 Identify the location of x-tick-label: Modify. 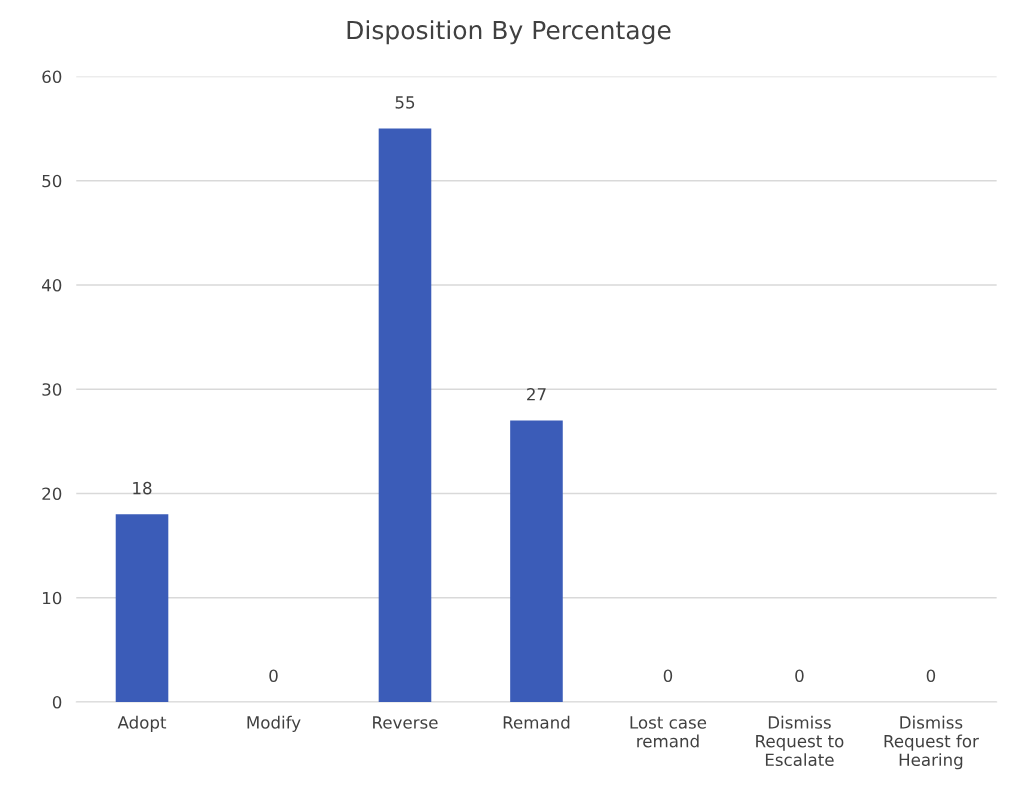
(274, 723).